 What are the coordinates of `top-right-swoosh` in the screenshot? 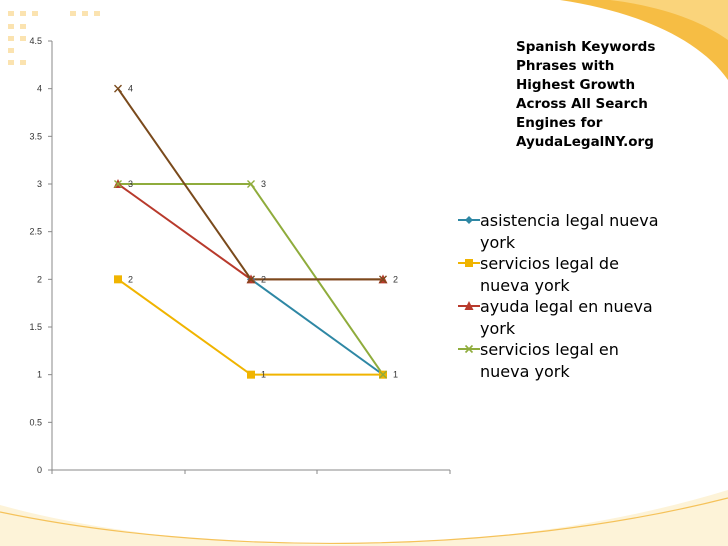 It's located at (644, 40).